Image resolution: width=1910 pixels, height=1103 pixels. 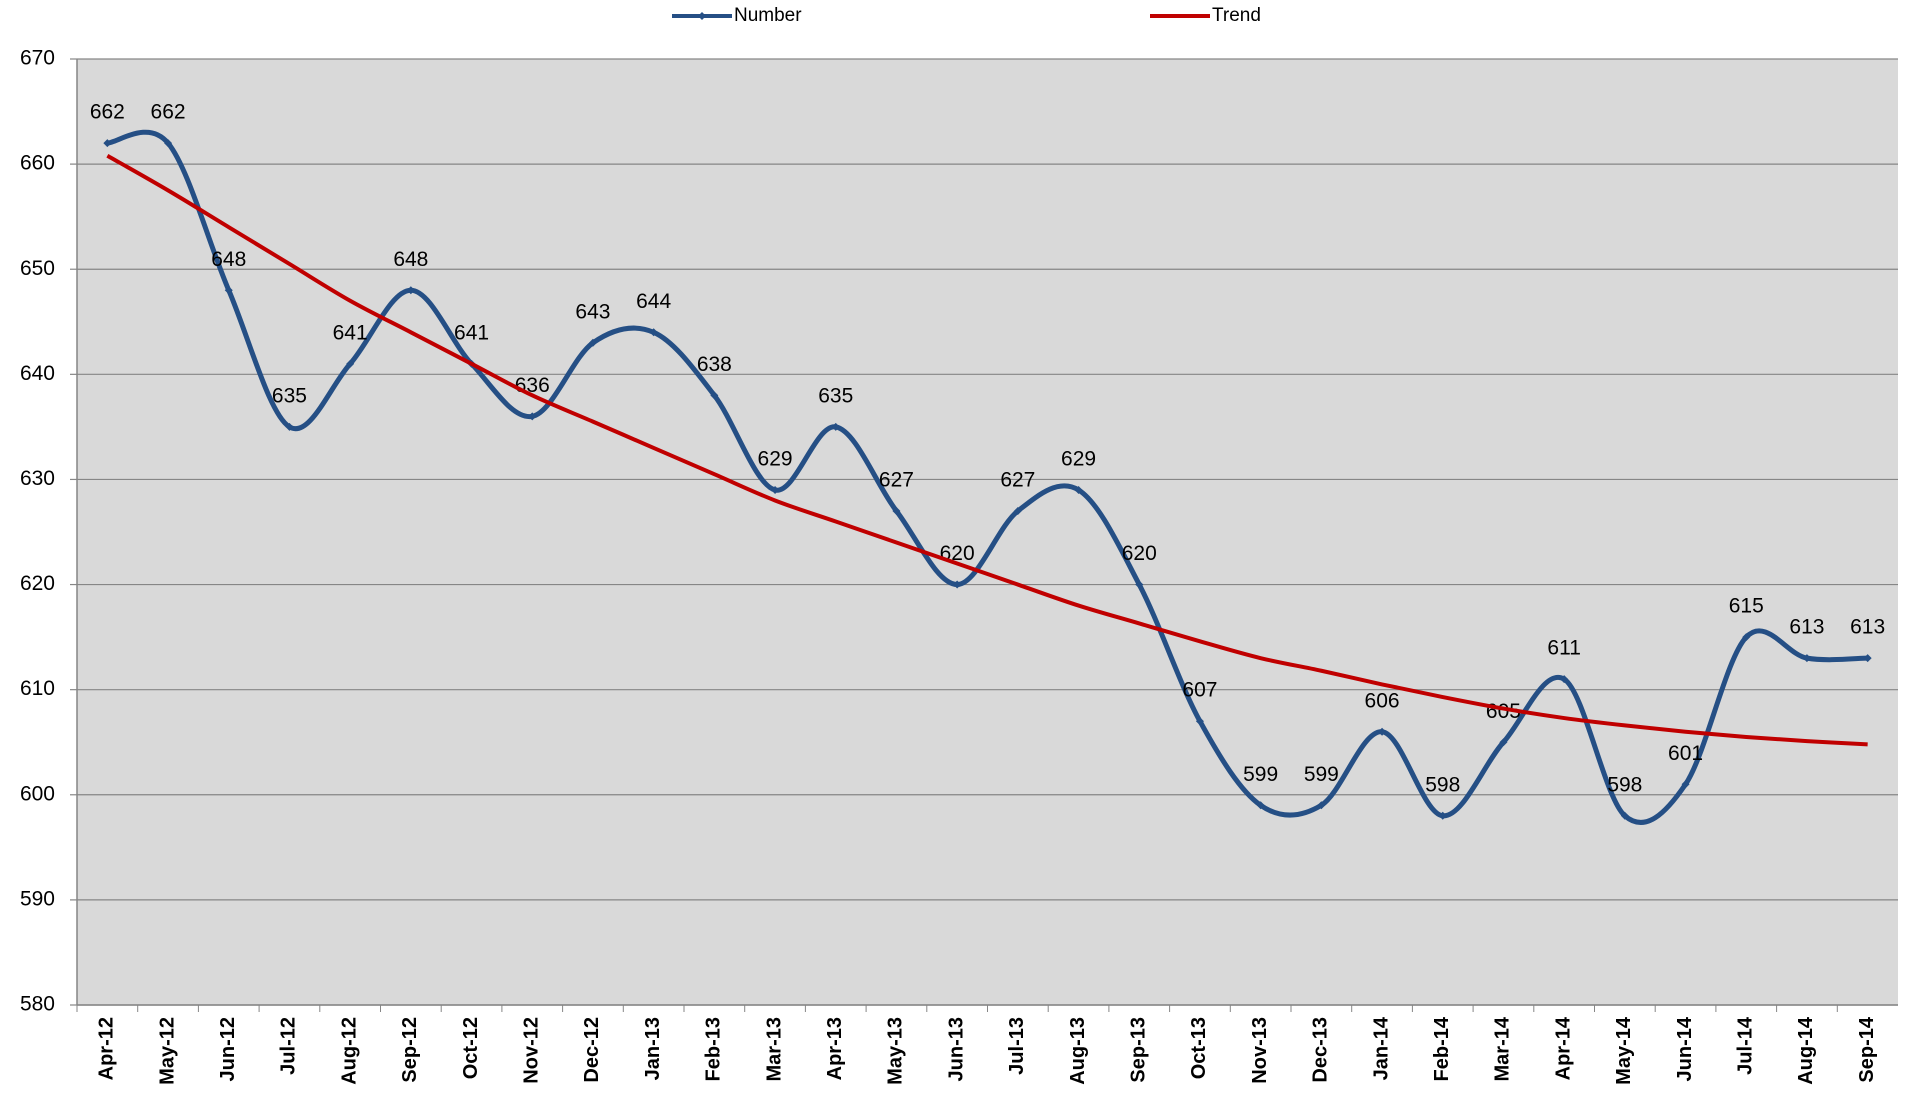 I want to click on x-tick-label: Sep-14, so click(x=1867, y=1049).